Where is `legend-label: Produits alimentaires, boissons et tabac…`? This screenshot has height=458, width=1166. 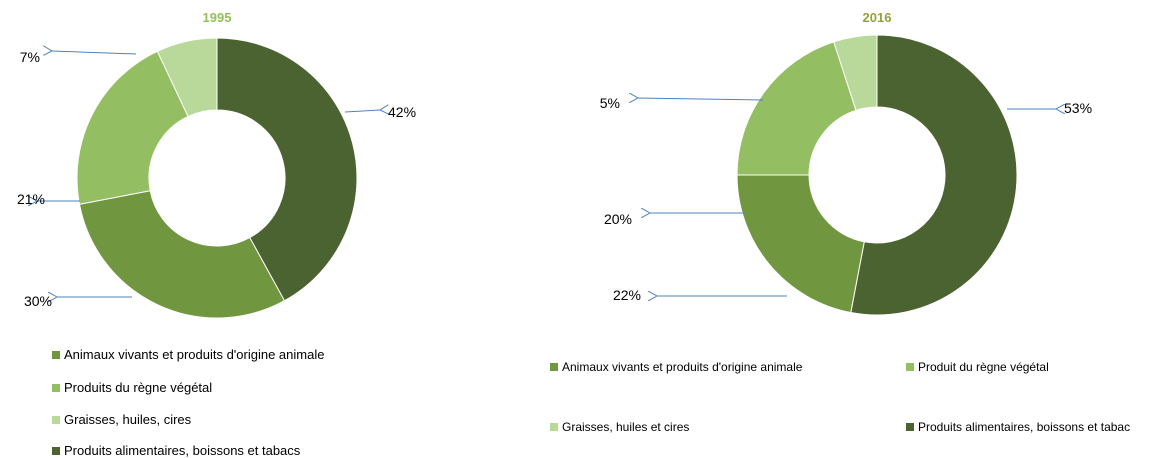
legend-label: Produits alimentaires, boissons et tabac… is located at coordinates (182, 450).